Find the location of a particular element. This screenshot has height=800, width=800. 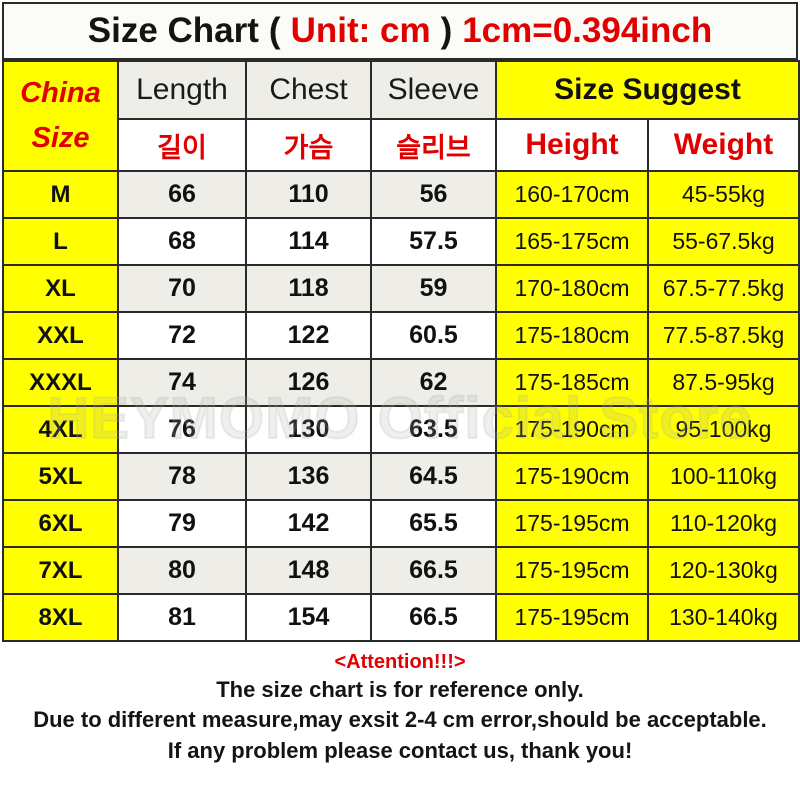

china-size-line2: Size is located at coordinates (60, 138).